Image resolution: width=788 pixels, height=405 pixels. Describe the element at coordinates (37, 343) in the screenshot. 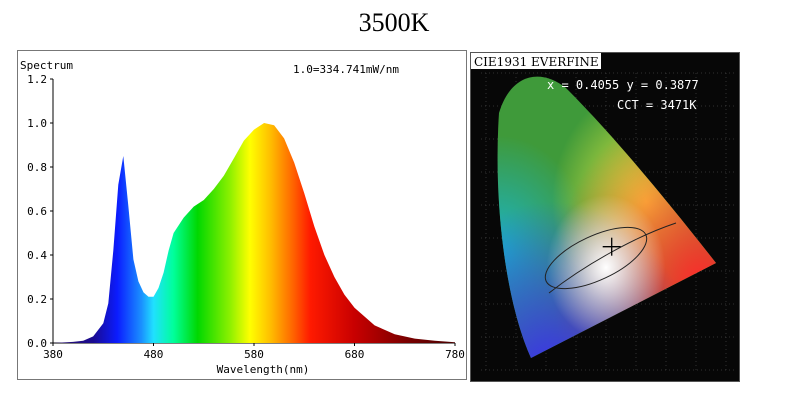

I see `y-tick-label: 0.0` at that location.